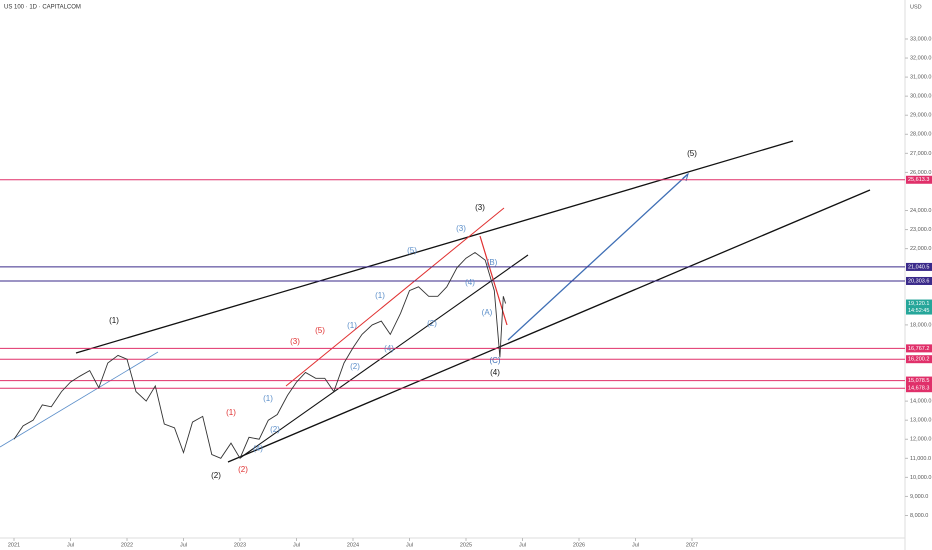 The image size is (932, 550). What do you see at coordinates (916, 7) in the screenshot?
I see `currency: USD` at bounding box center [916, 7].